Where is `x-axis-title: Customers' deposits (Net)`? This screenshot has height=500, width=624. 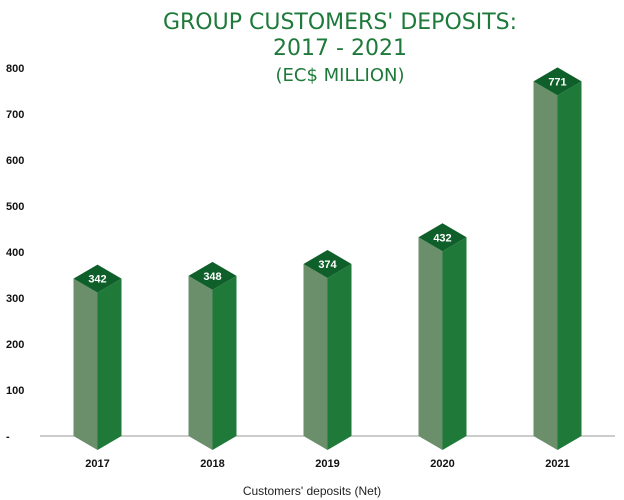
x-axis-title: Customers' deposits (Net) is located at coordinates (312, 491).